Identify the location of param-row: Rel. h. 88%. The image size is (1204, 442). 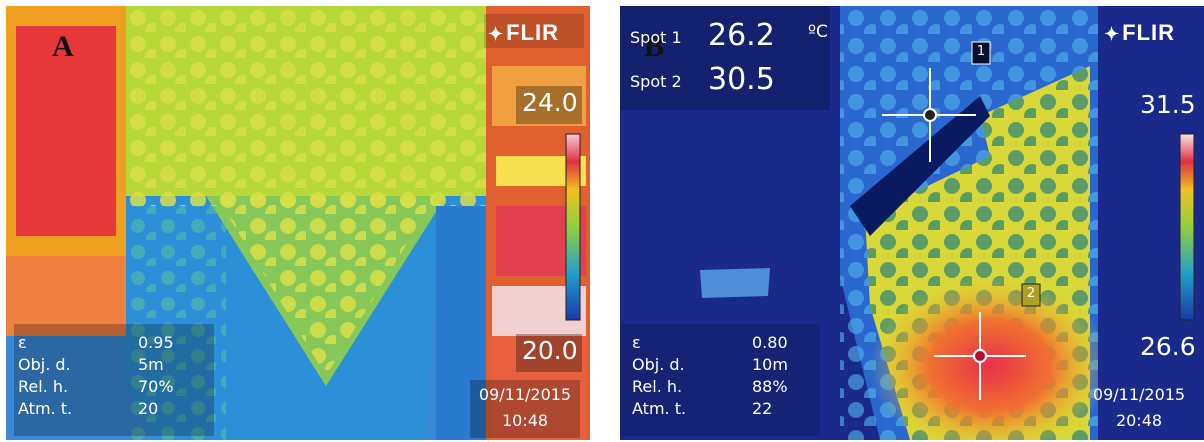
(710, 387).